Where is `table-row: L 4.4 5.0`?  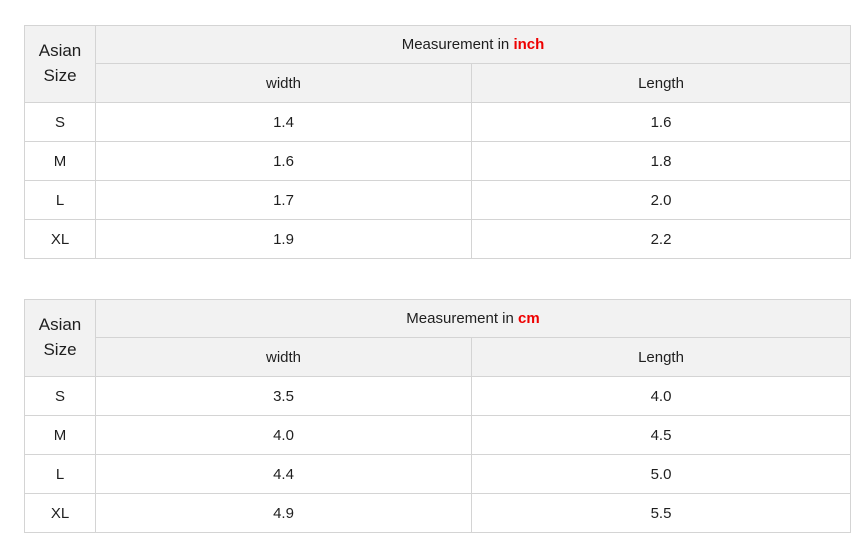 table-row: L 4.4 5.0 is located at coordinates (438, 474).